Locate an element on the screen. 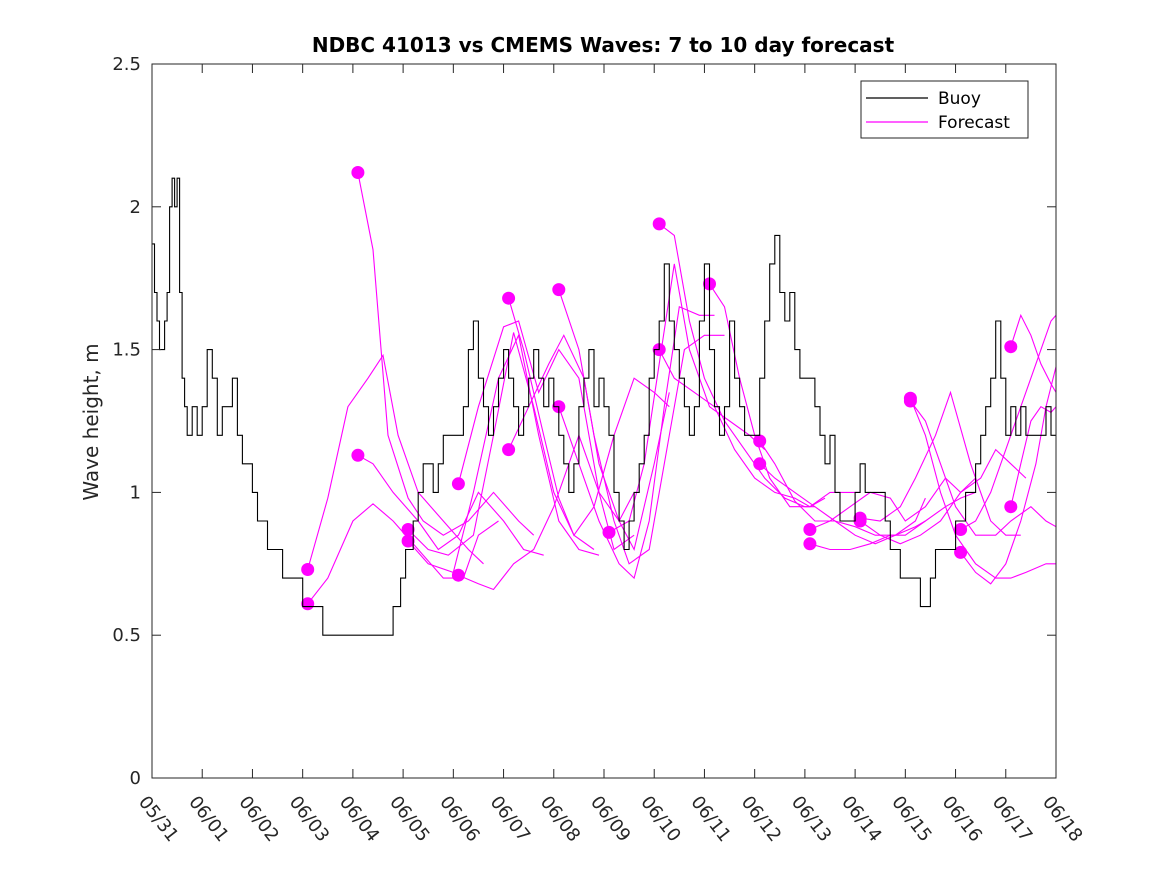  y-tick-label-3: 1.5 is located at coordinates (126, 350).